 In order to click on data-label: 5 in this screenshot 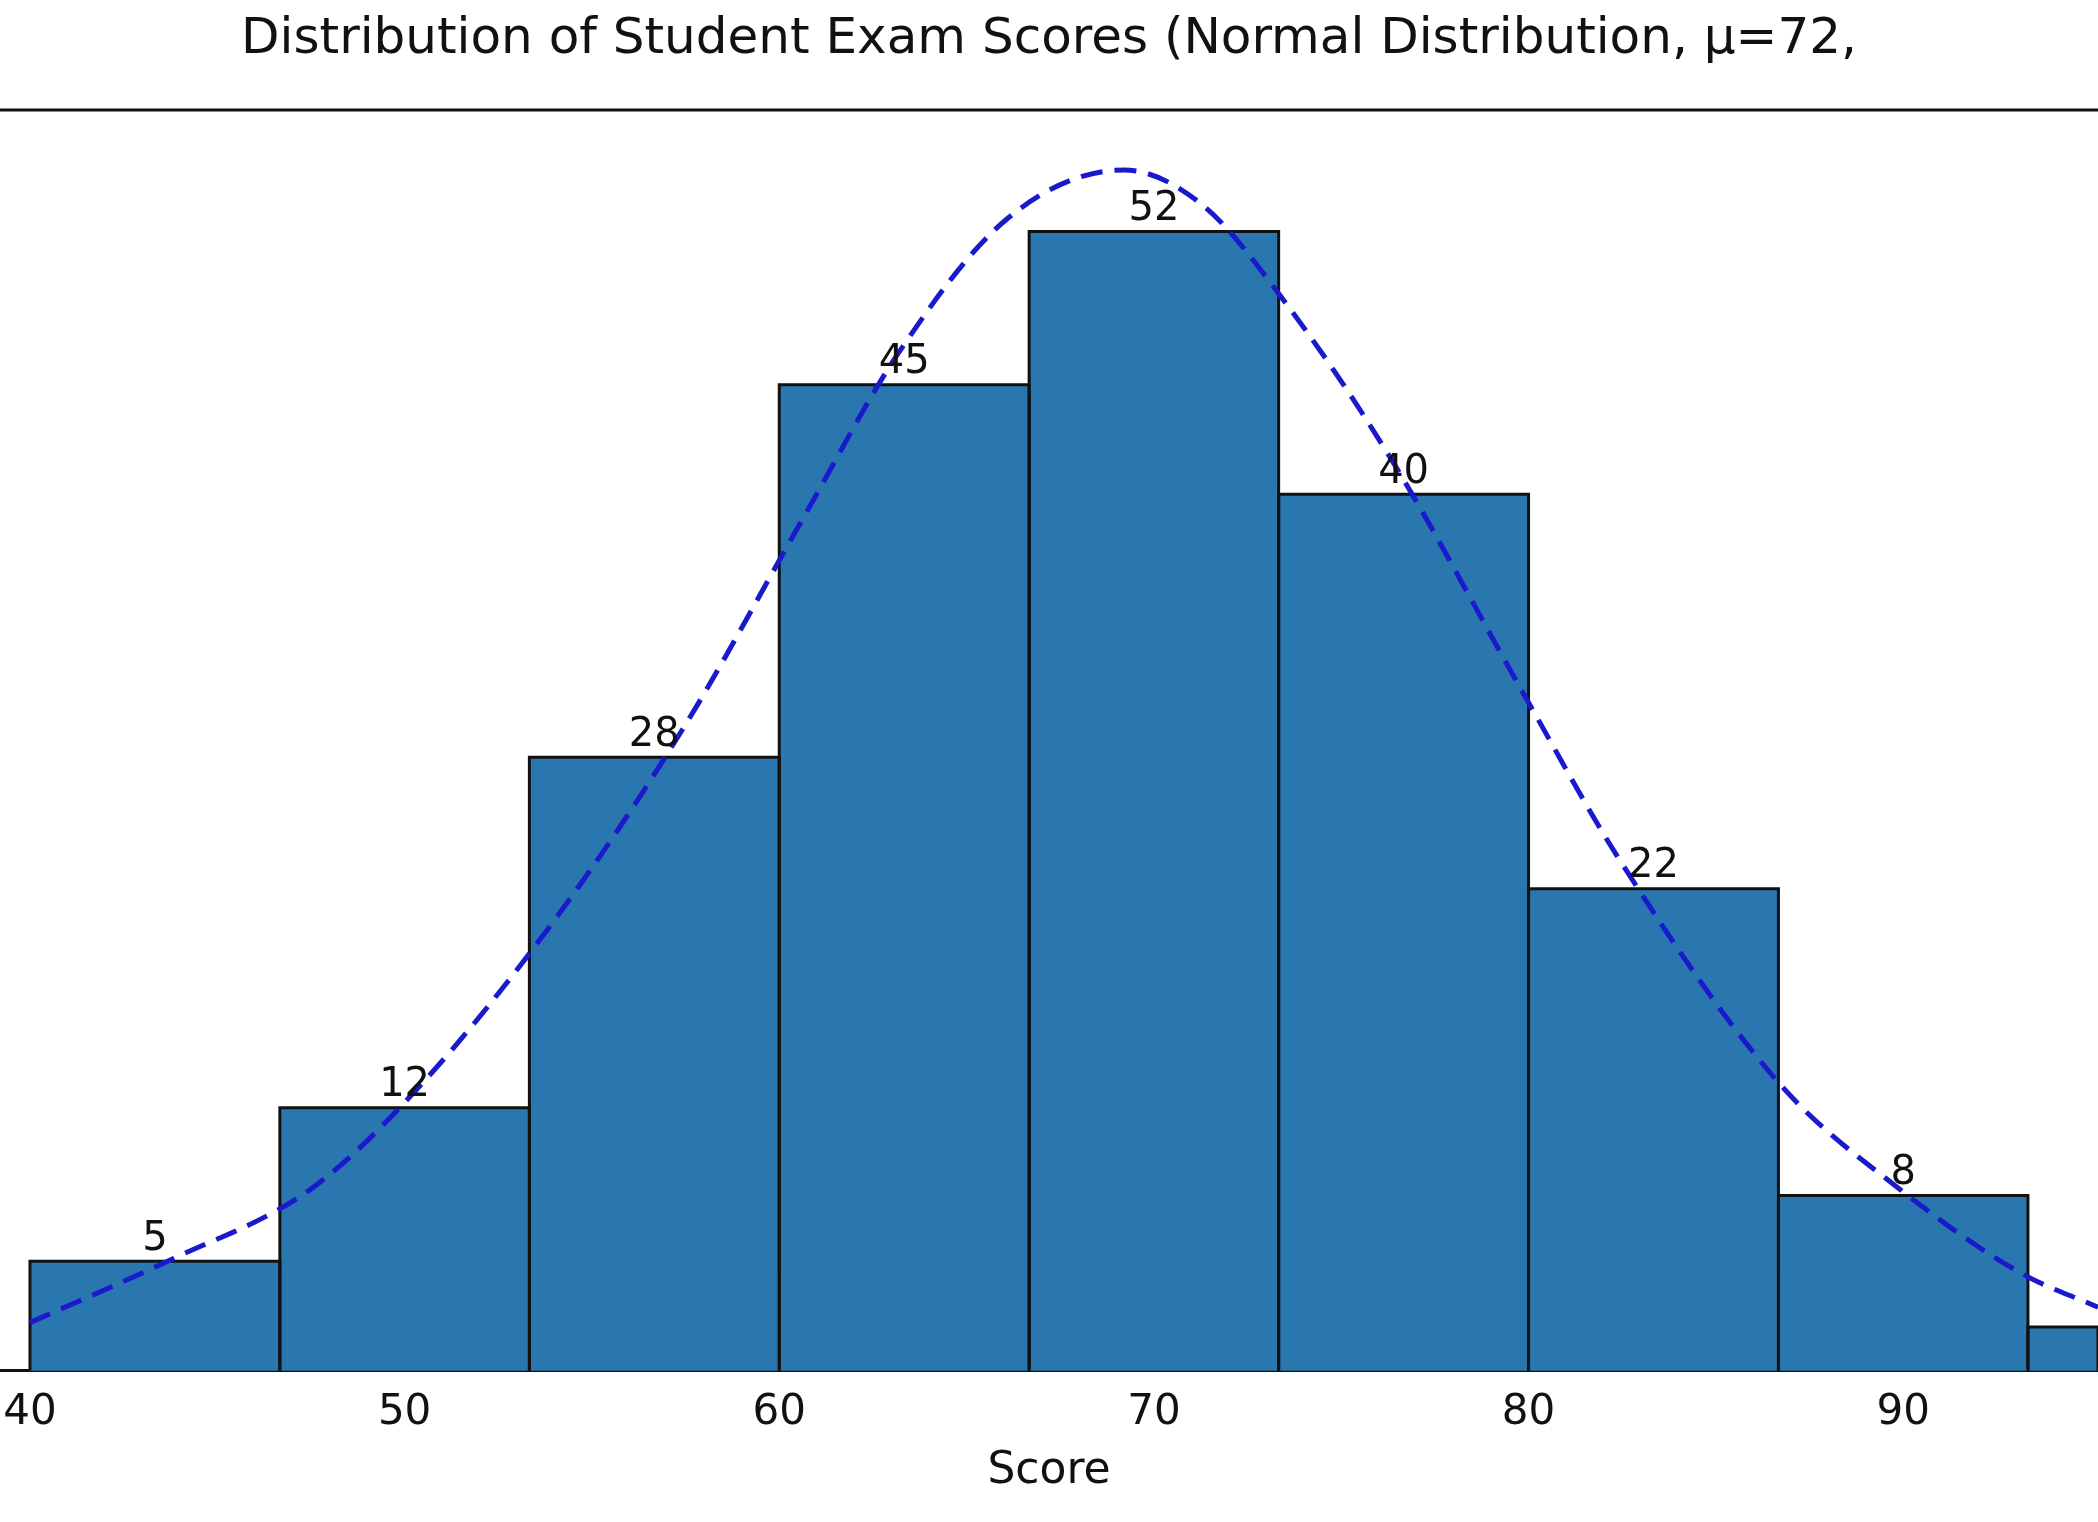, I will do `click(155, 1235)`.